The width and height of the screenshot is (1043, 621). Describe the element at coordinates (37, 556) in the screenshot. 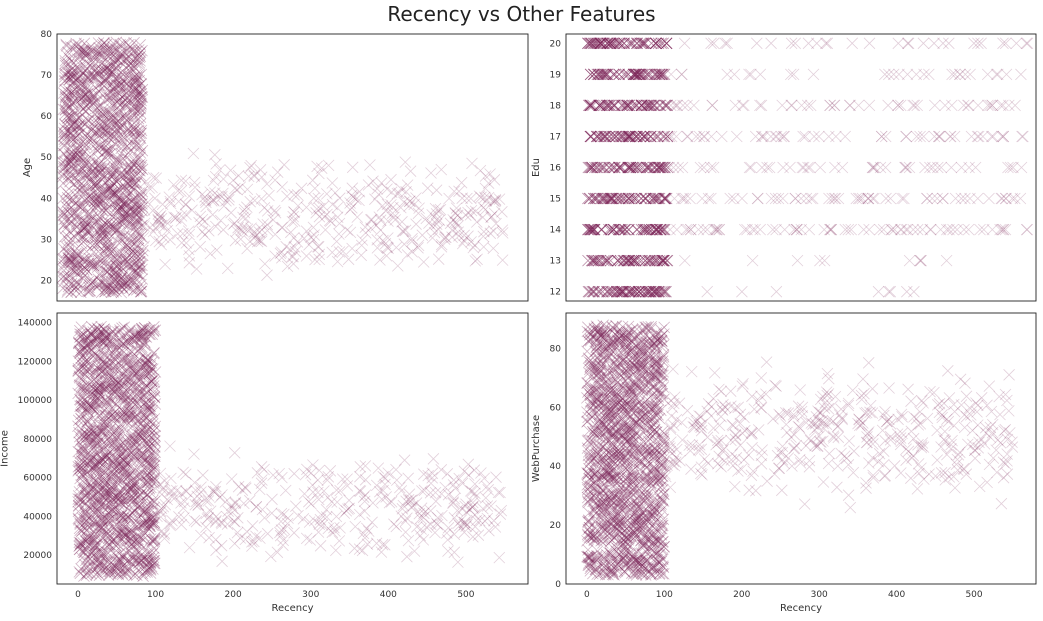

I see `y-tick-label: 20000` at that location.